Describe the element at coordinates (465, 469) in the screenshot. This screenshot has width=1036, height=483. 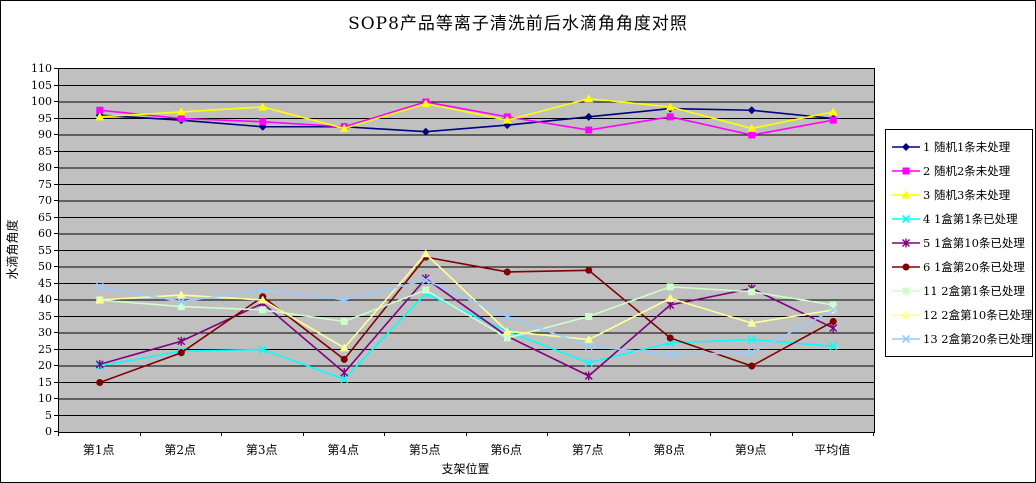
I see `x-axis-title: 支架位置` at that location.